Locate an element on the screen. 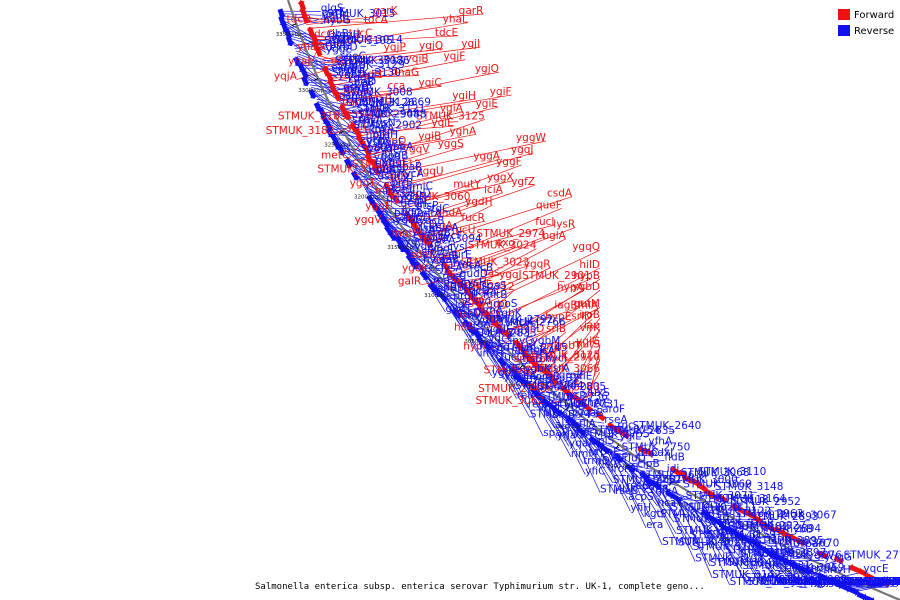 The height and width of the screenshot is (600, 900). reverse-gene-label: ironN is located at coordinates (625, 469).